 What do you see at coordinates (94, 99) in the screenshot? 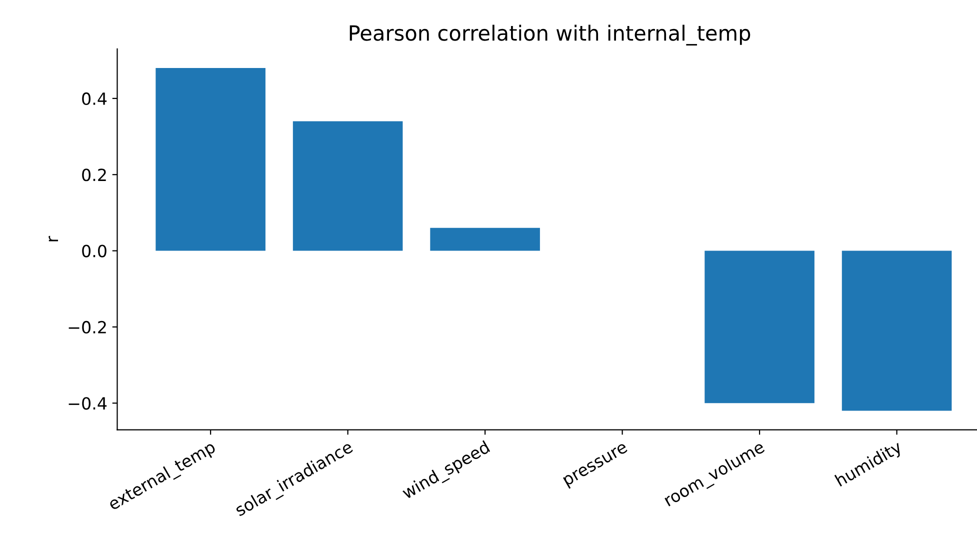
I see `y-tick-label: 0.4` at bounding box center [94, 99].